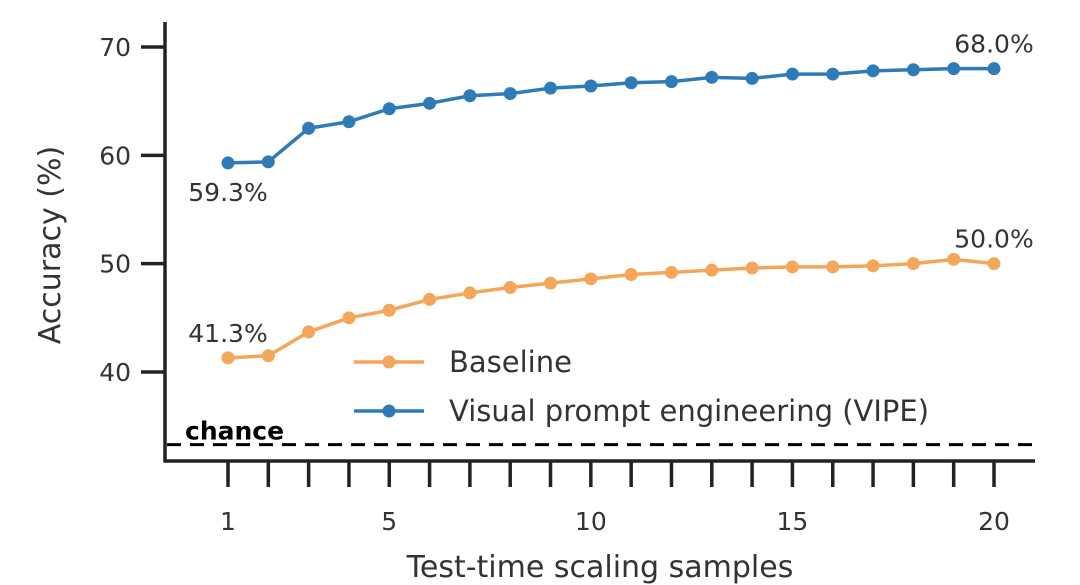 The height and width of the screenshot is (585, 1080). Describe the element at coordinates (115, 372) in the screenshot. I see `y-tick-label: 40` at that location.